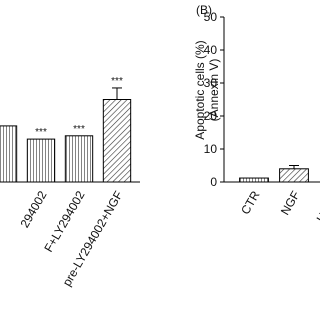  Describe the element at coordinates (211, 50) in the screenshot. I see `y-tick-label: 40` at that location.